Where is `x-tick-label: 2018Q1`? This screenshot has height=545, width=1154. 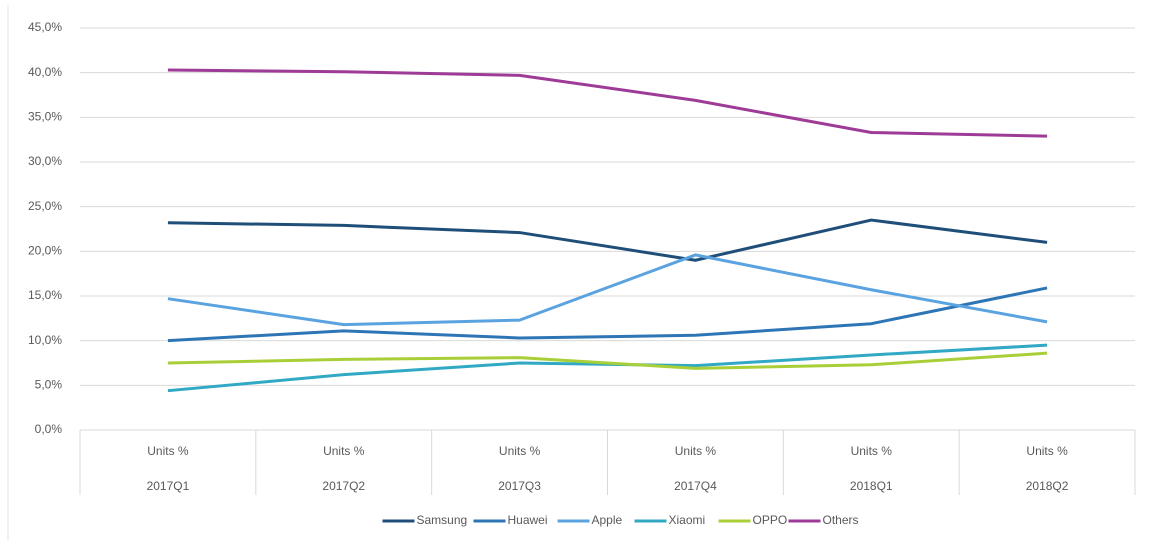
x-tick-label: 2018Q1 is located at coordinates (871, 486).